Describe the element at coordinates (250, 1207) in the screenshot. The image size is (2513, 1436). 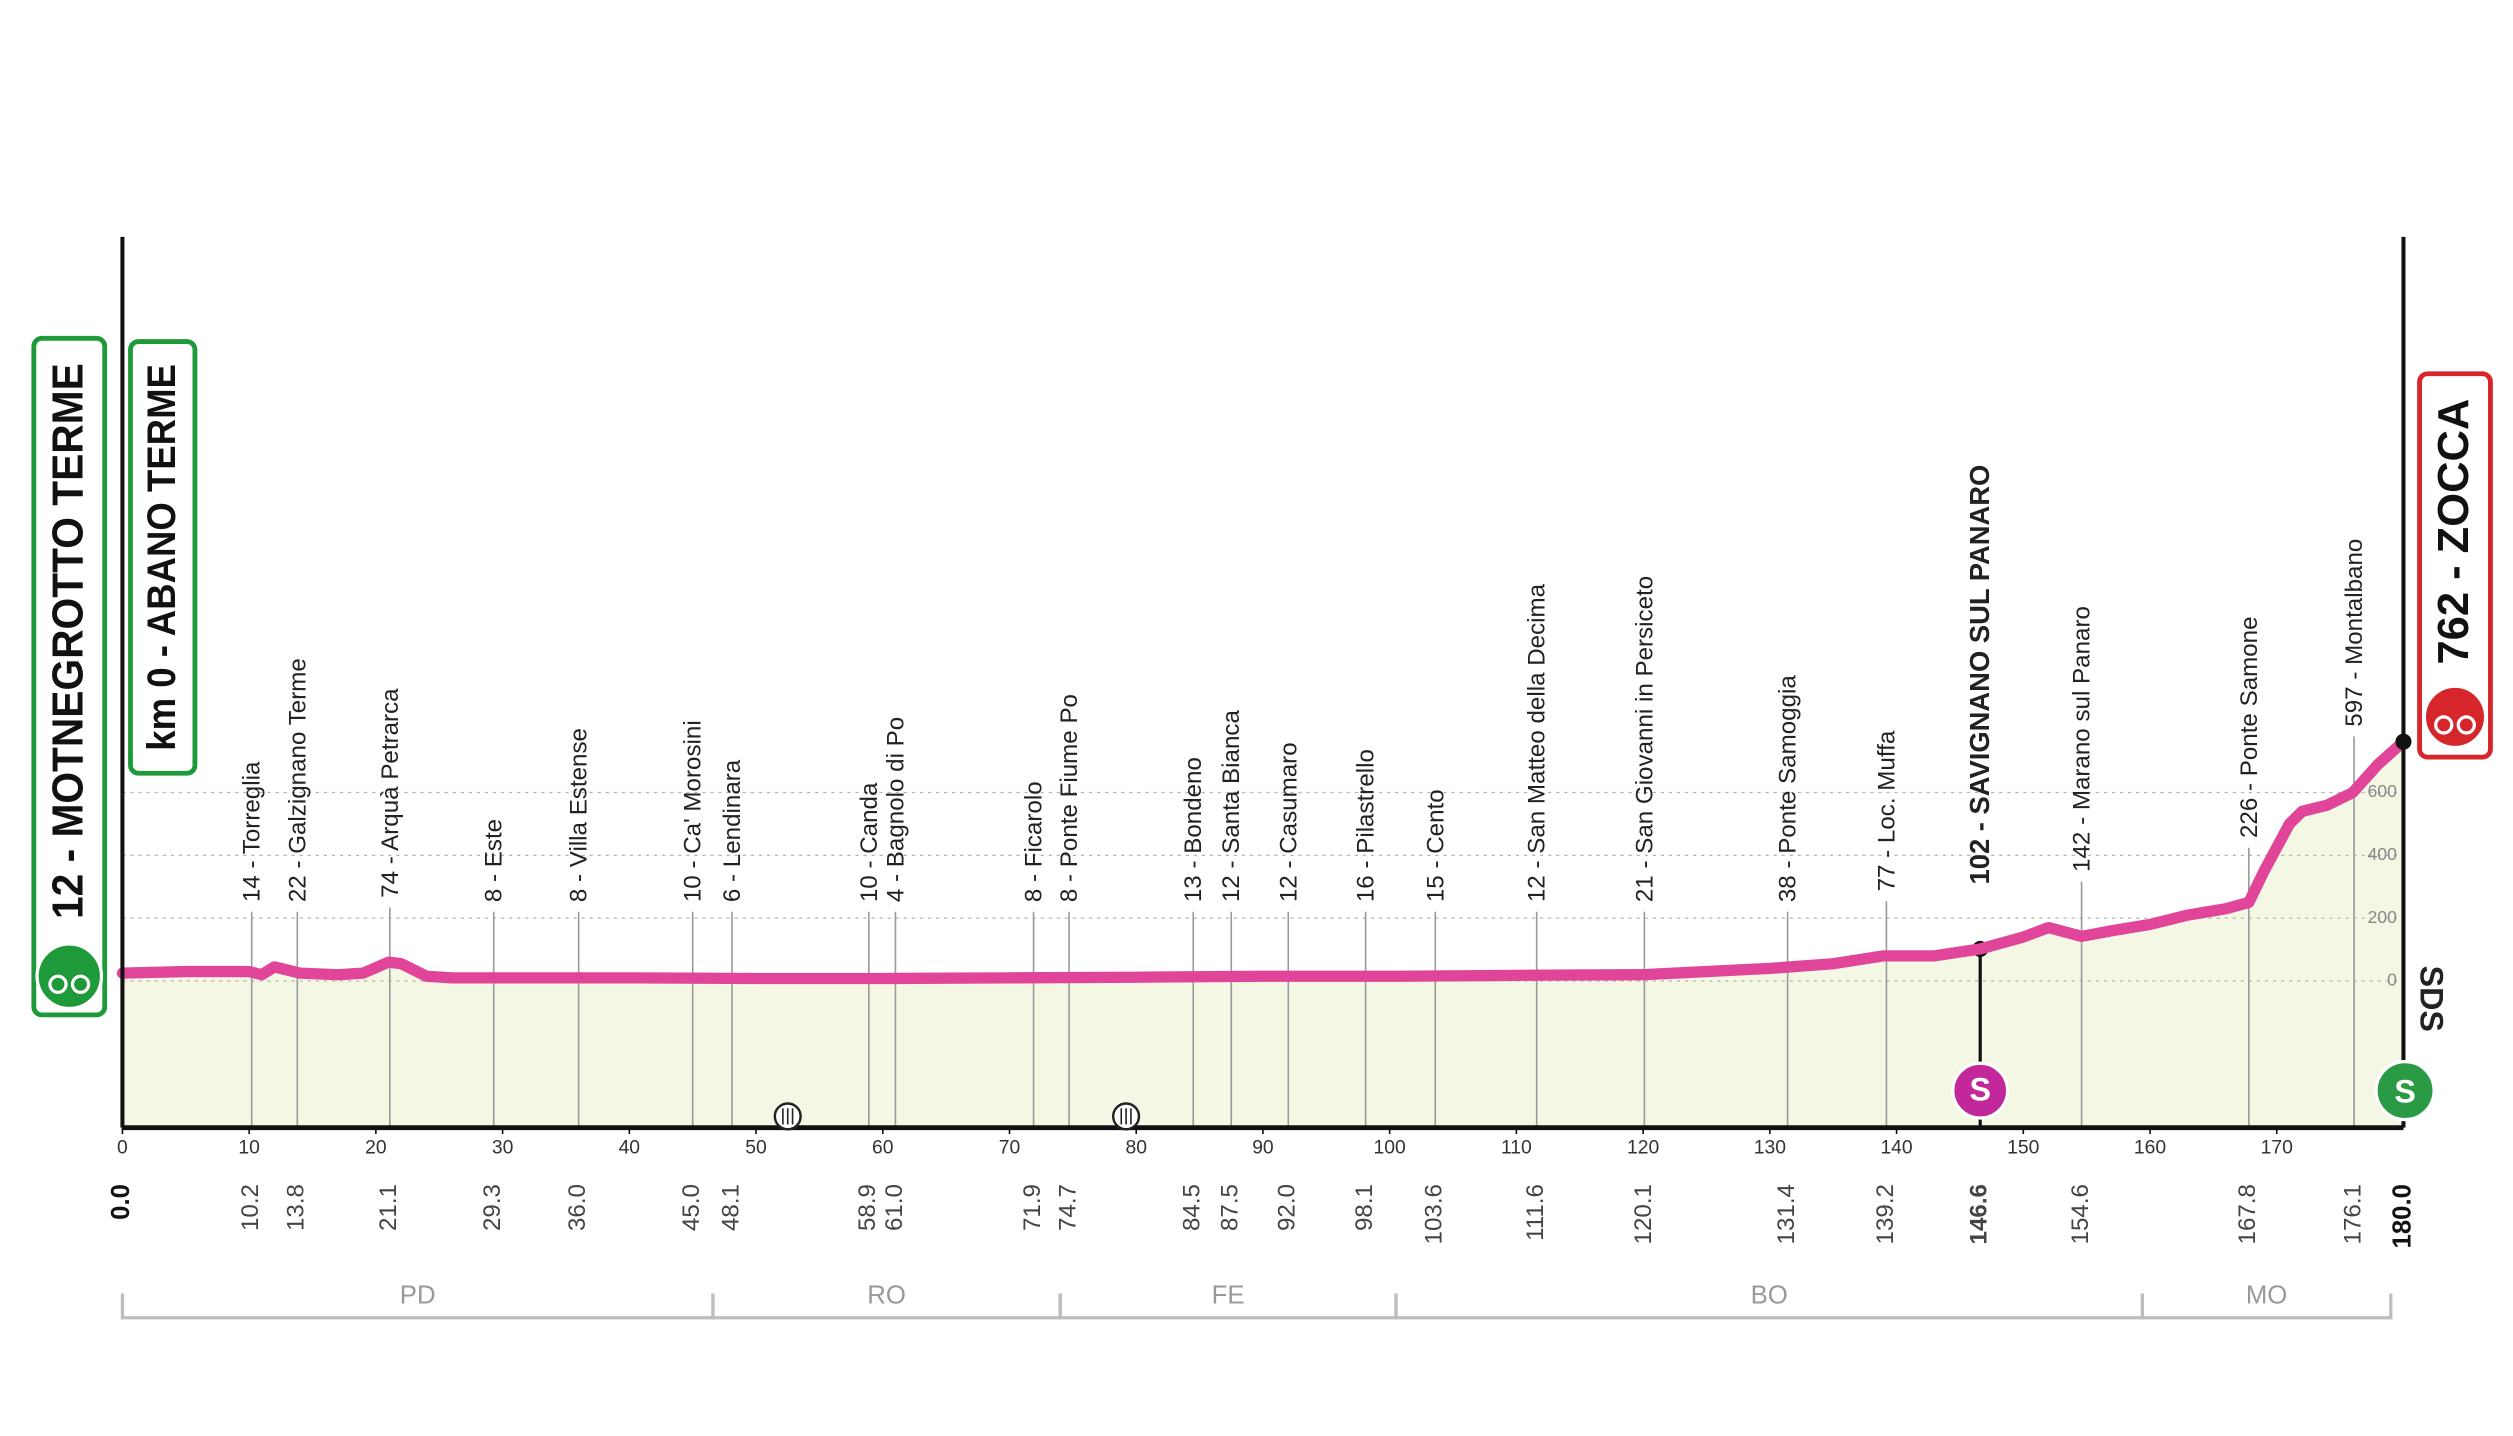
I see `waypoint-km: 10.2` at that location.